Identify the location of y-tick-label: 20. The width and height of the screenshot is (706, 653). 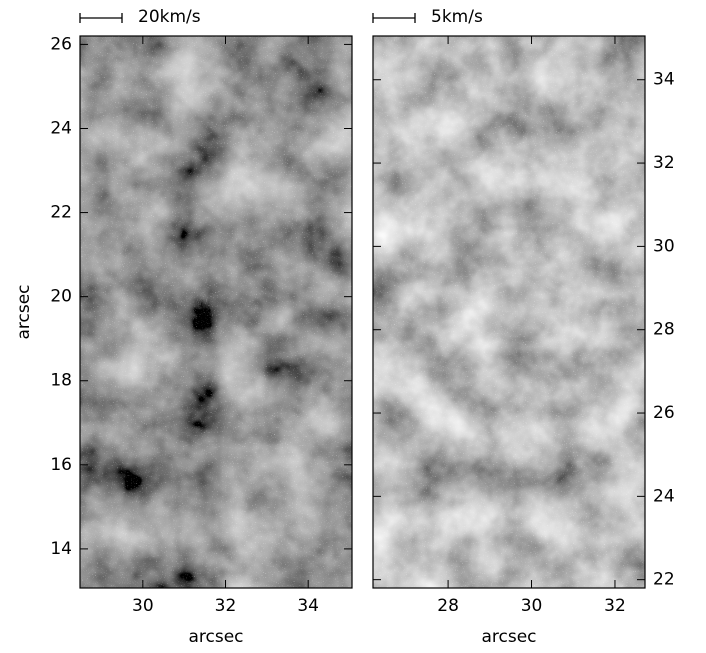
(61, 297).